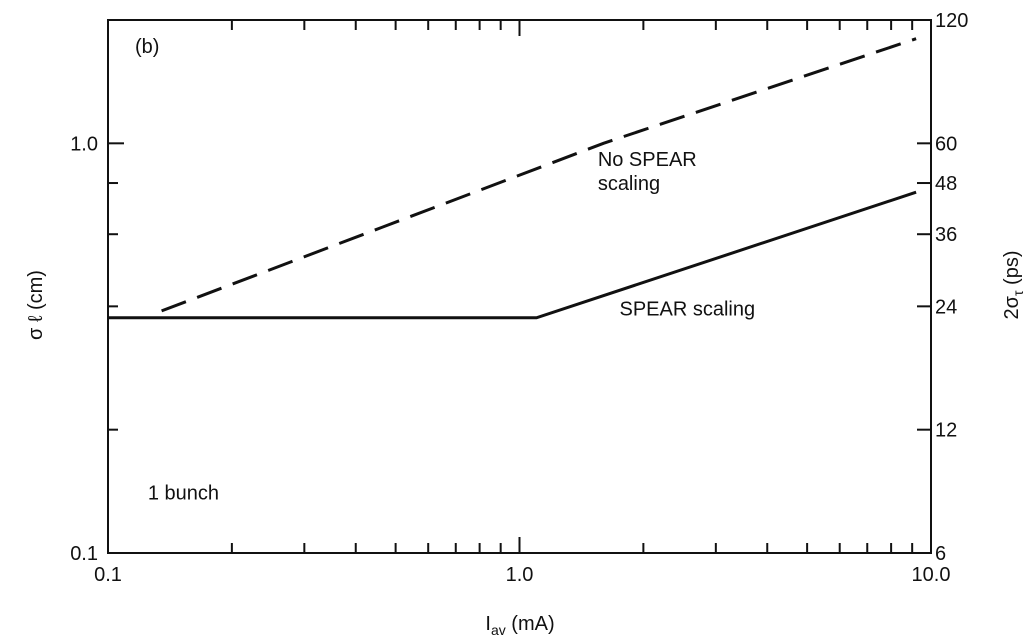 This screenshot has height=641, width=1032. I want to click on x-tick-label: 0.1, so click(108, 575).